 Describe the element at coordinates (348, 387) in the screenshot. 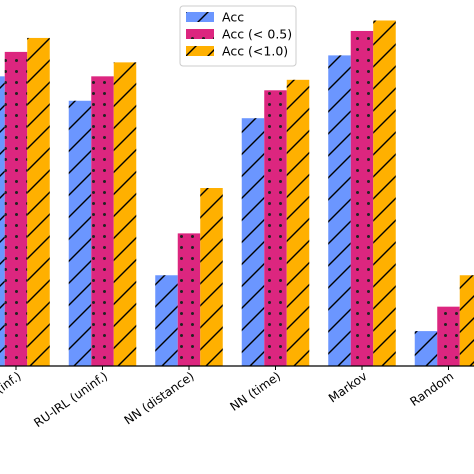

I see `x-tick-label-markov: Markov` at that location.